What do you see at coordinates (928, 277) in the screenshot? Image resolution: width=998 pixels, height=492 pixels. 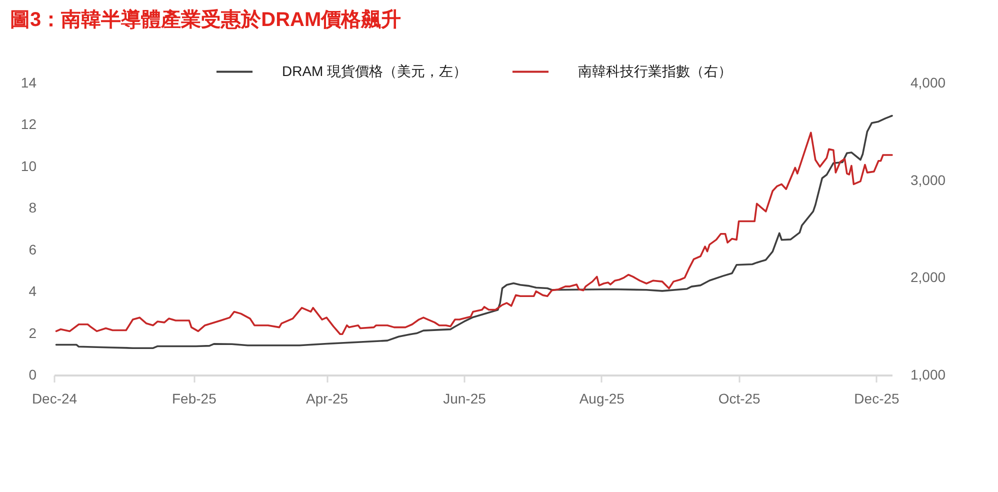 I see `y2-tick-label: 2,000` at bounding box center [928, 277].